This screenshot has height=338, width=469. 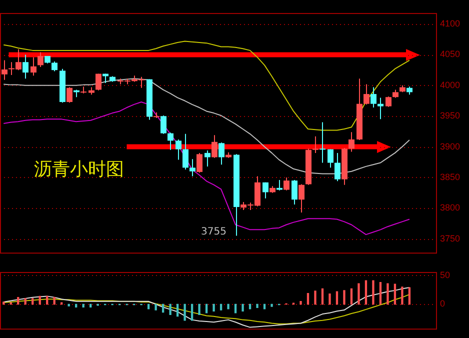 What do you see at coordinates (443, 303) in the screenshot?
I see `y-tick-label: 0` at bounding box center [443, 303].